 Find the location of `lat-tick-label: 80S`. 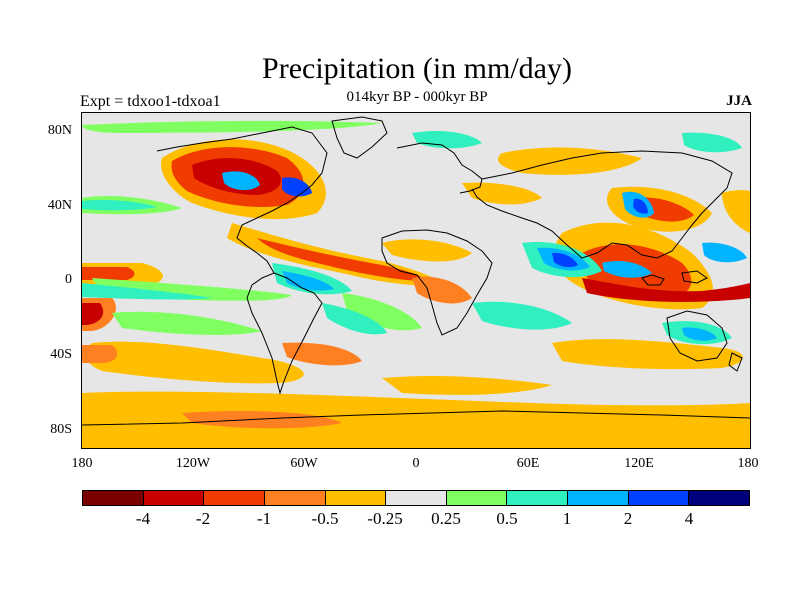

lat-tick-label: 80S is located at coordinates (61, 429).